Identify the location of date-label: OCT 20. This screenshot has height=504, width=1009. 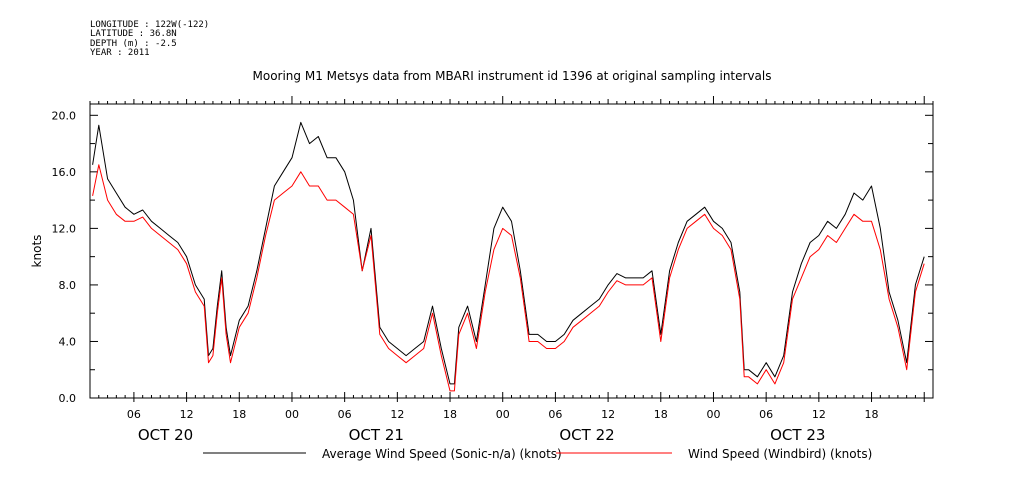
(165, 435).